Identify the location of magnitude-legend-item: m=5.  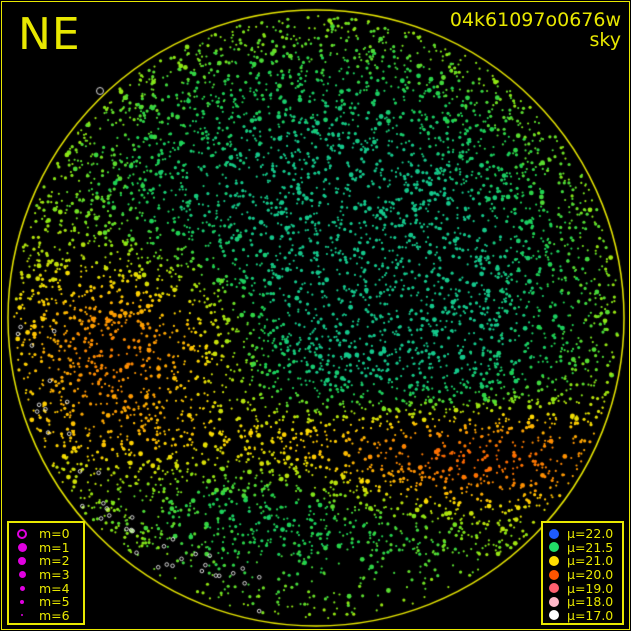
(46, 602).